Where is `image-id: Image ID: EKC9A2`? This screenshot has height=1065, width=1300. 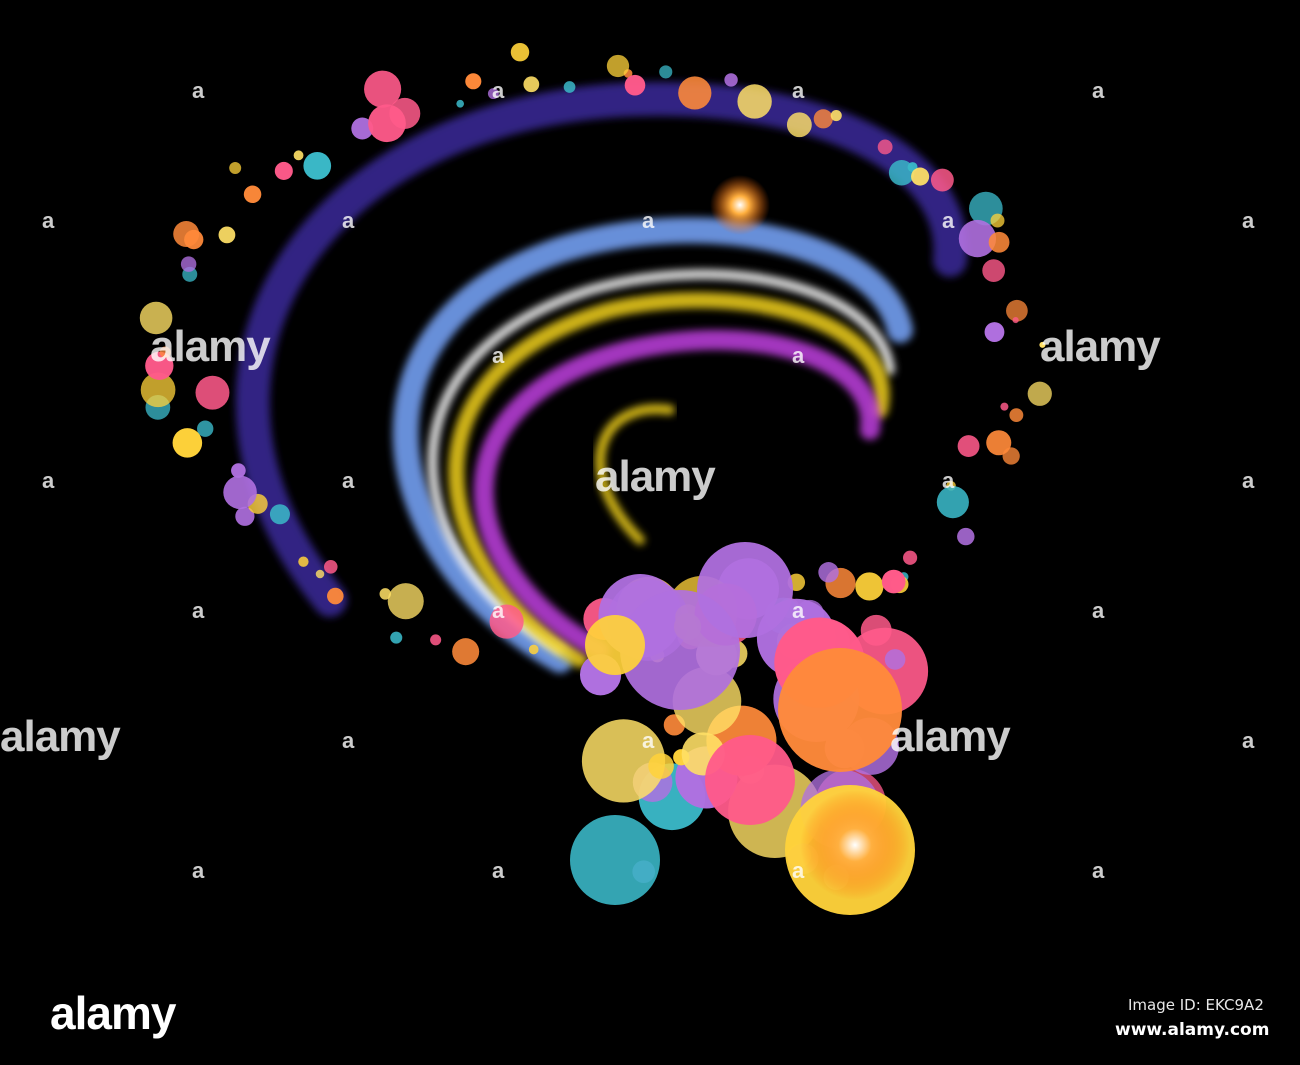 image-id: Image ID: EKC9A2 is located at coordinates (1196, 1005).